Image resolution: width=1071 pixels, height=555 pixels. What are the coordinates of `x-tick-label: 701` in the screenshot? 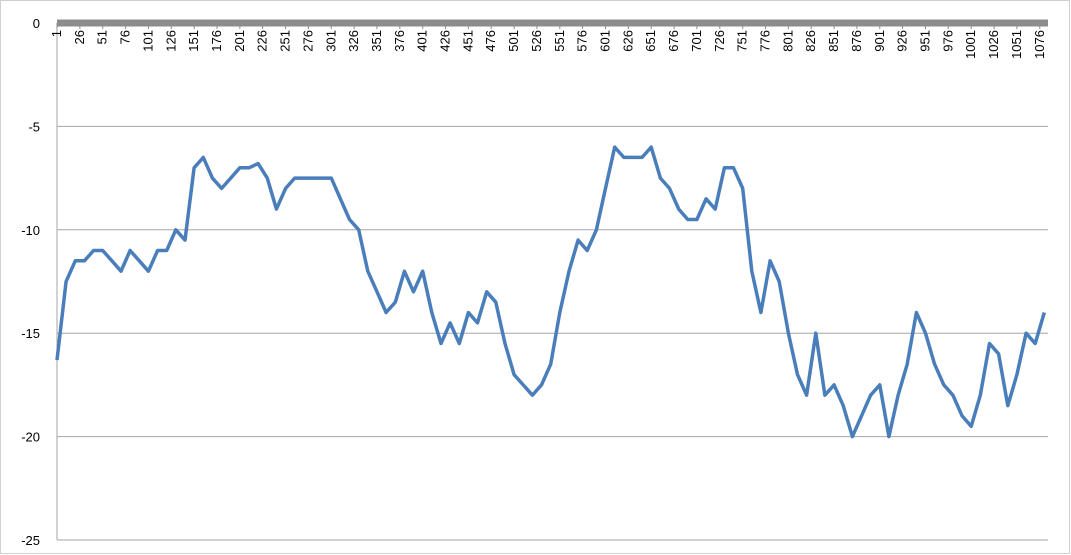 It's located at (696, 41).